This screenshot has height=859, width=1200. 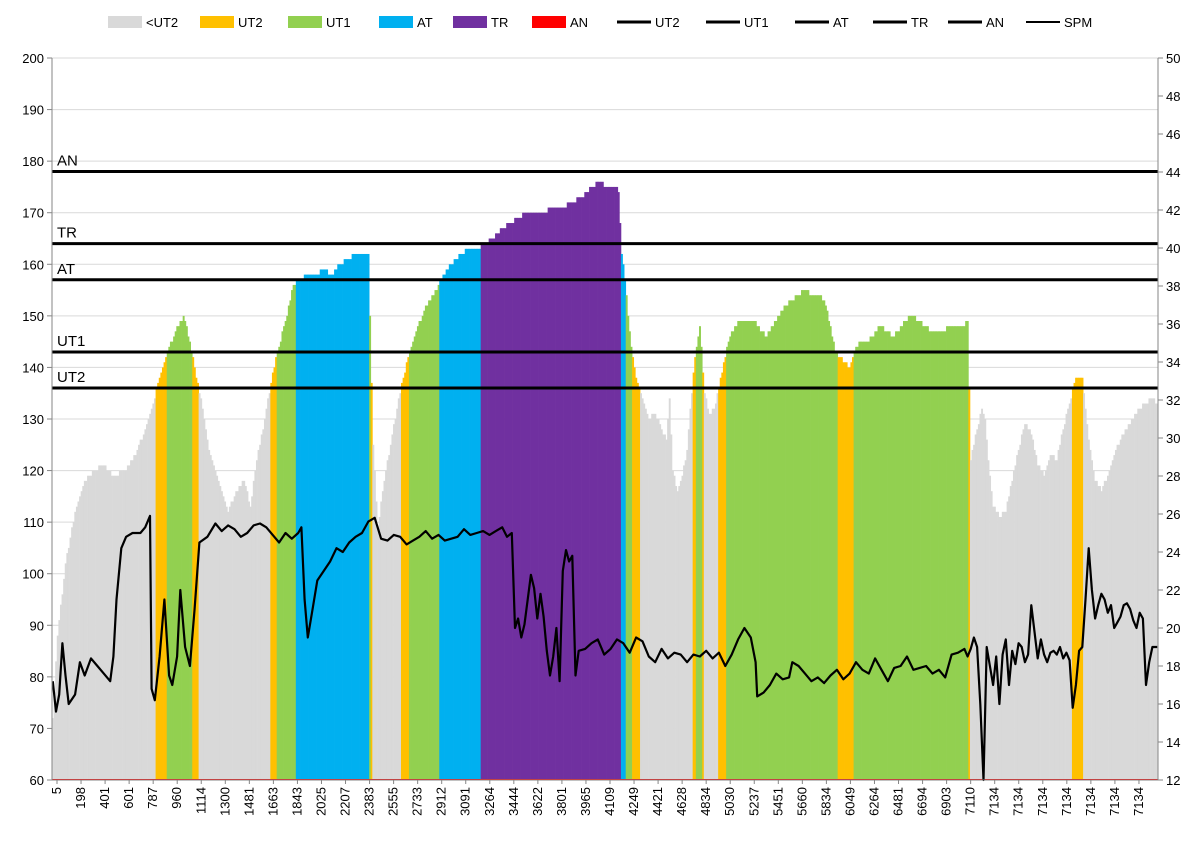 I want to click on y2-tick-label: 20, so click(x=1173, y=628).